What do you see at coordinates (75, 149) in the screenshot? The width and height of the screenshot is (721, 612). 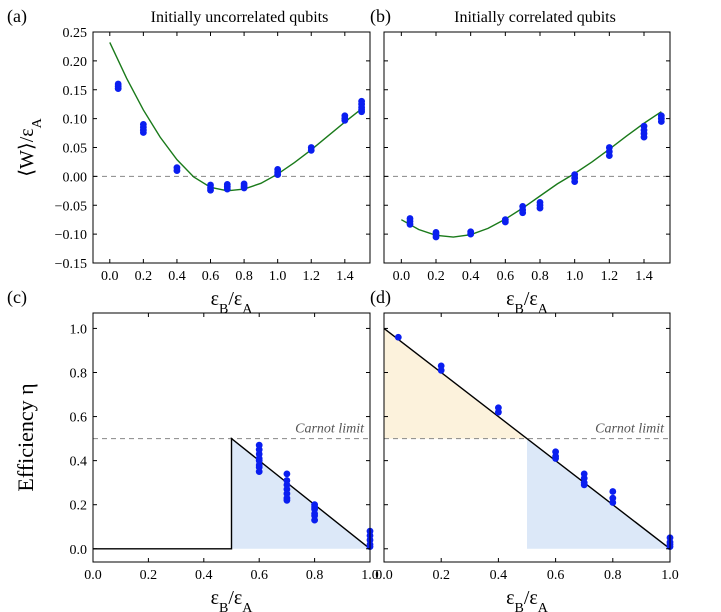 I see `y-tick-label: 0.05` at bounding box center [75, 149].